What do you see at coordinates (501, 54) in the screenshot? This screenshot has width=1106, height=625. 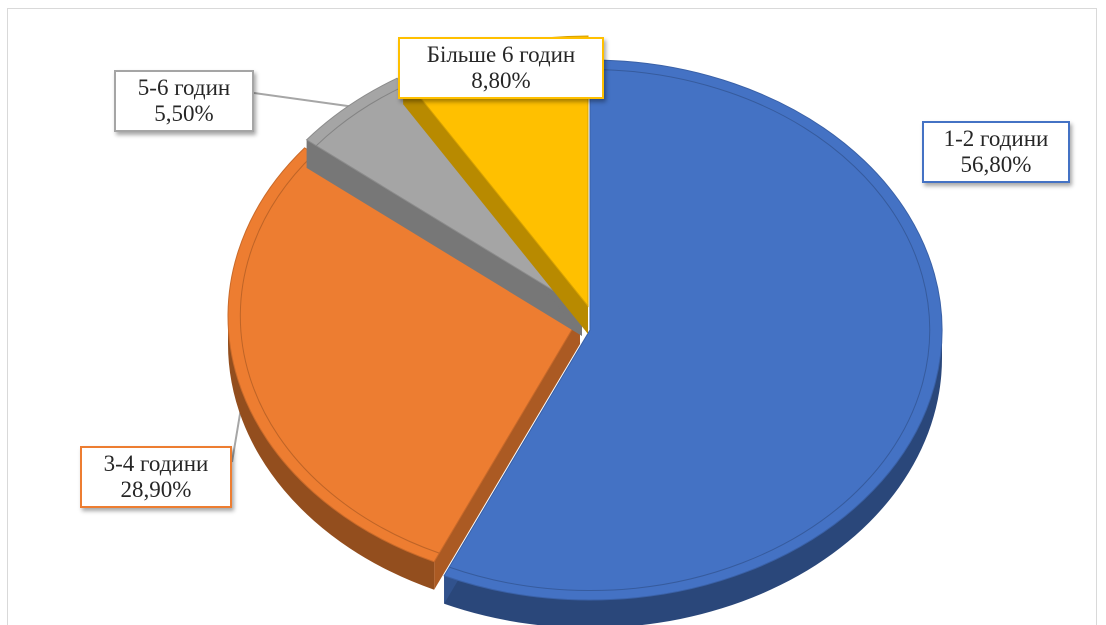 I see `data-label-category: Більше 6 годин` at bounding box center [501, 54].